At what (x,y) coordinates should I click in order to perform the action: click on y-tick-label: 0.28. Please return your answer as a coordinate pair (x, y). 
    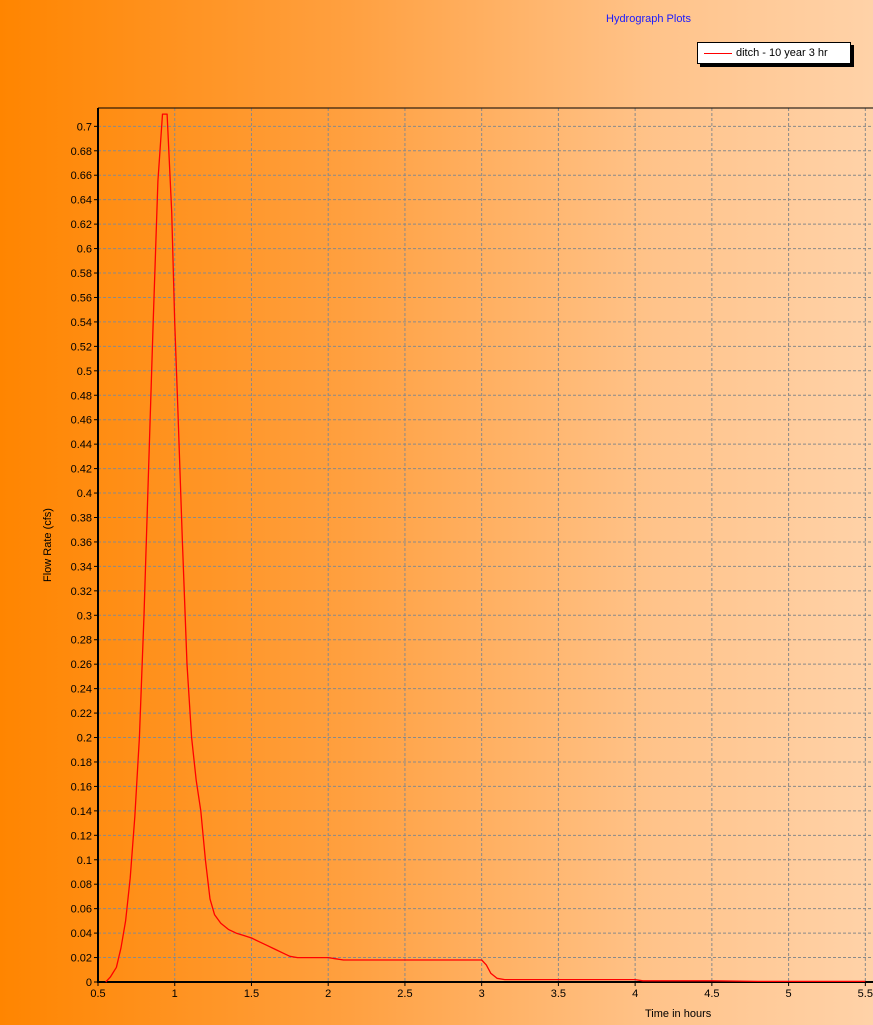
    Looking at the image, I should click on (81, 641).